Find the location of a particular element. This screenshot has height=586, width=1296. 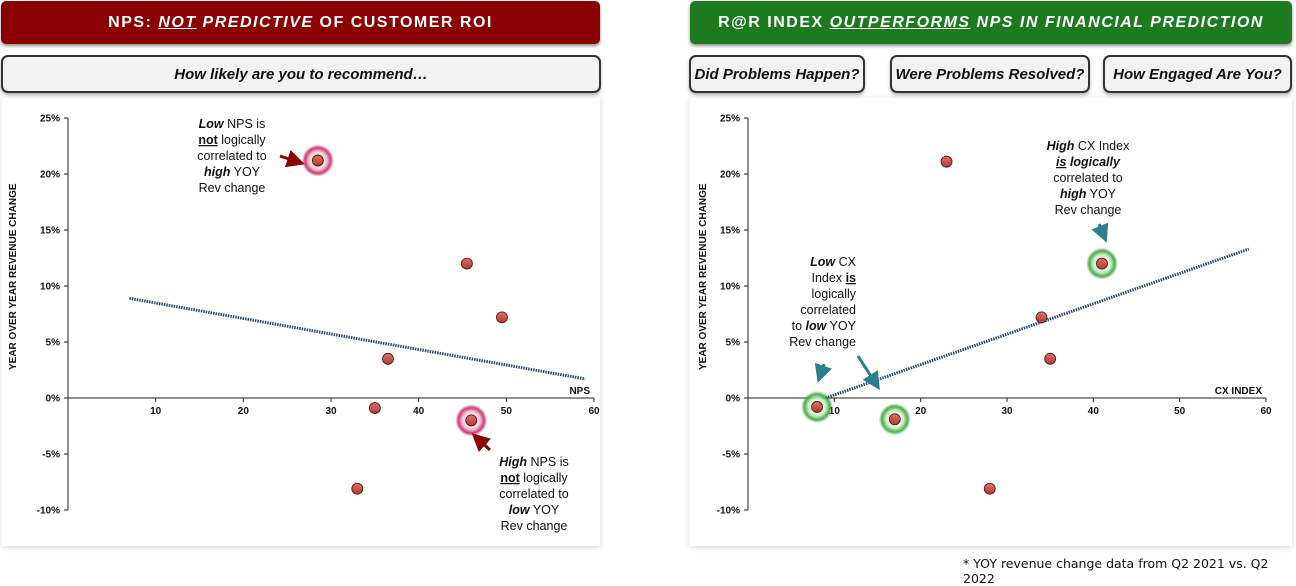

svg-text: Low CX is located at coordinates (833, 262).